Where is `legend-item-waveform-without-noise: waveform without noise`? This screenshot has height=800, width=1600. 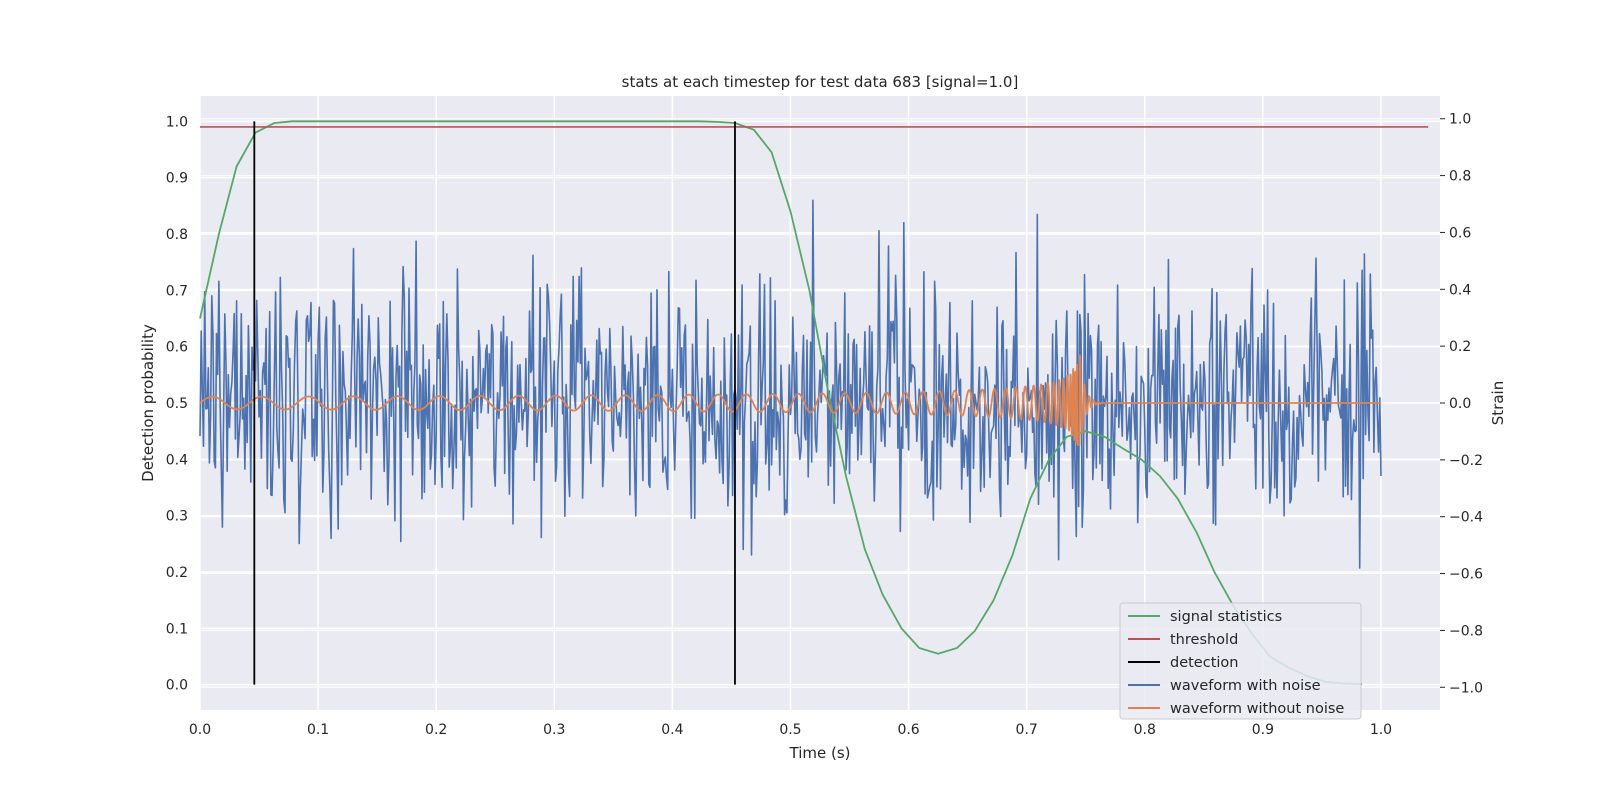 legend-item-waveform-without-noise: waveform without noise is located at coordinates (1236, 709).